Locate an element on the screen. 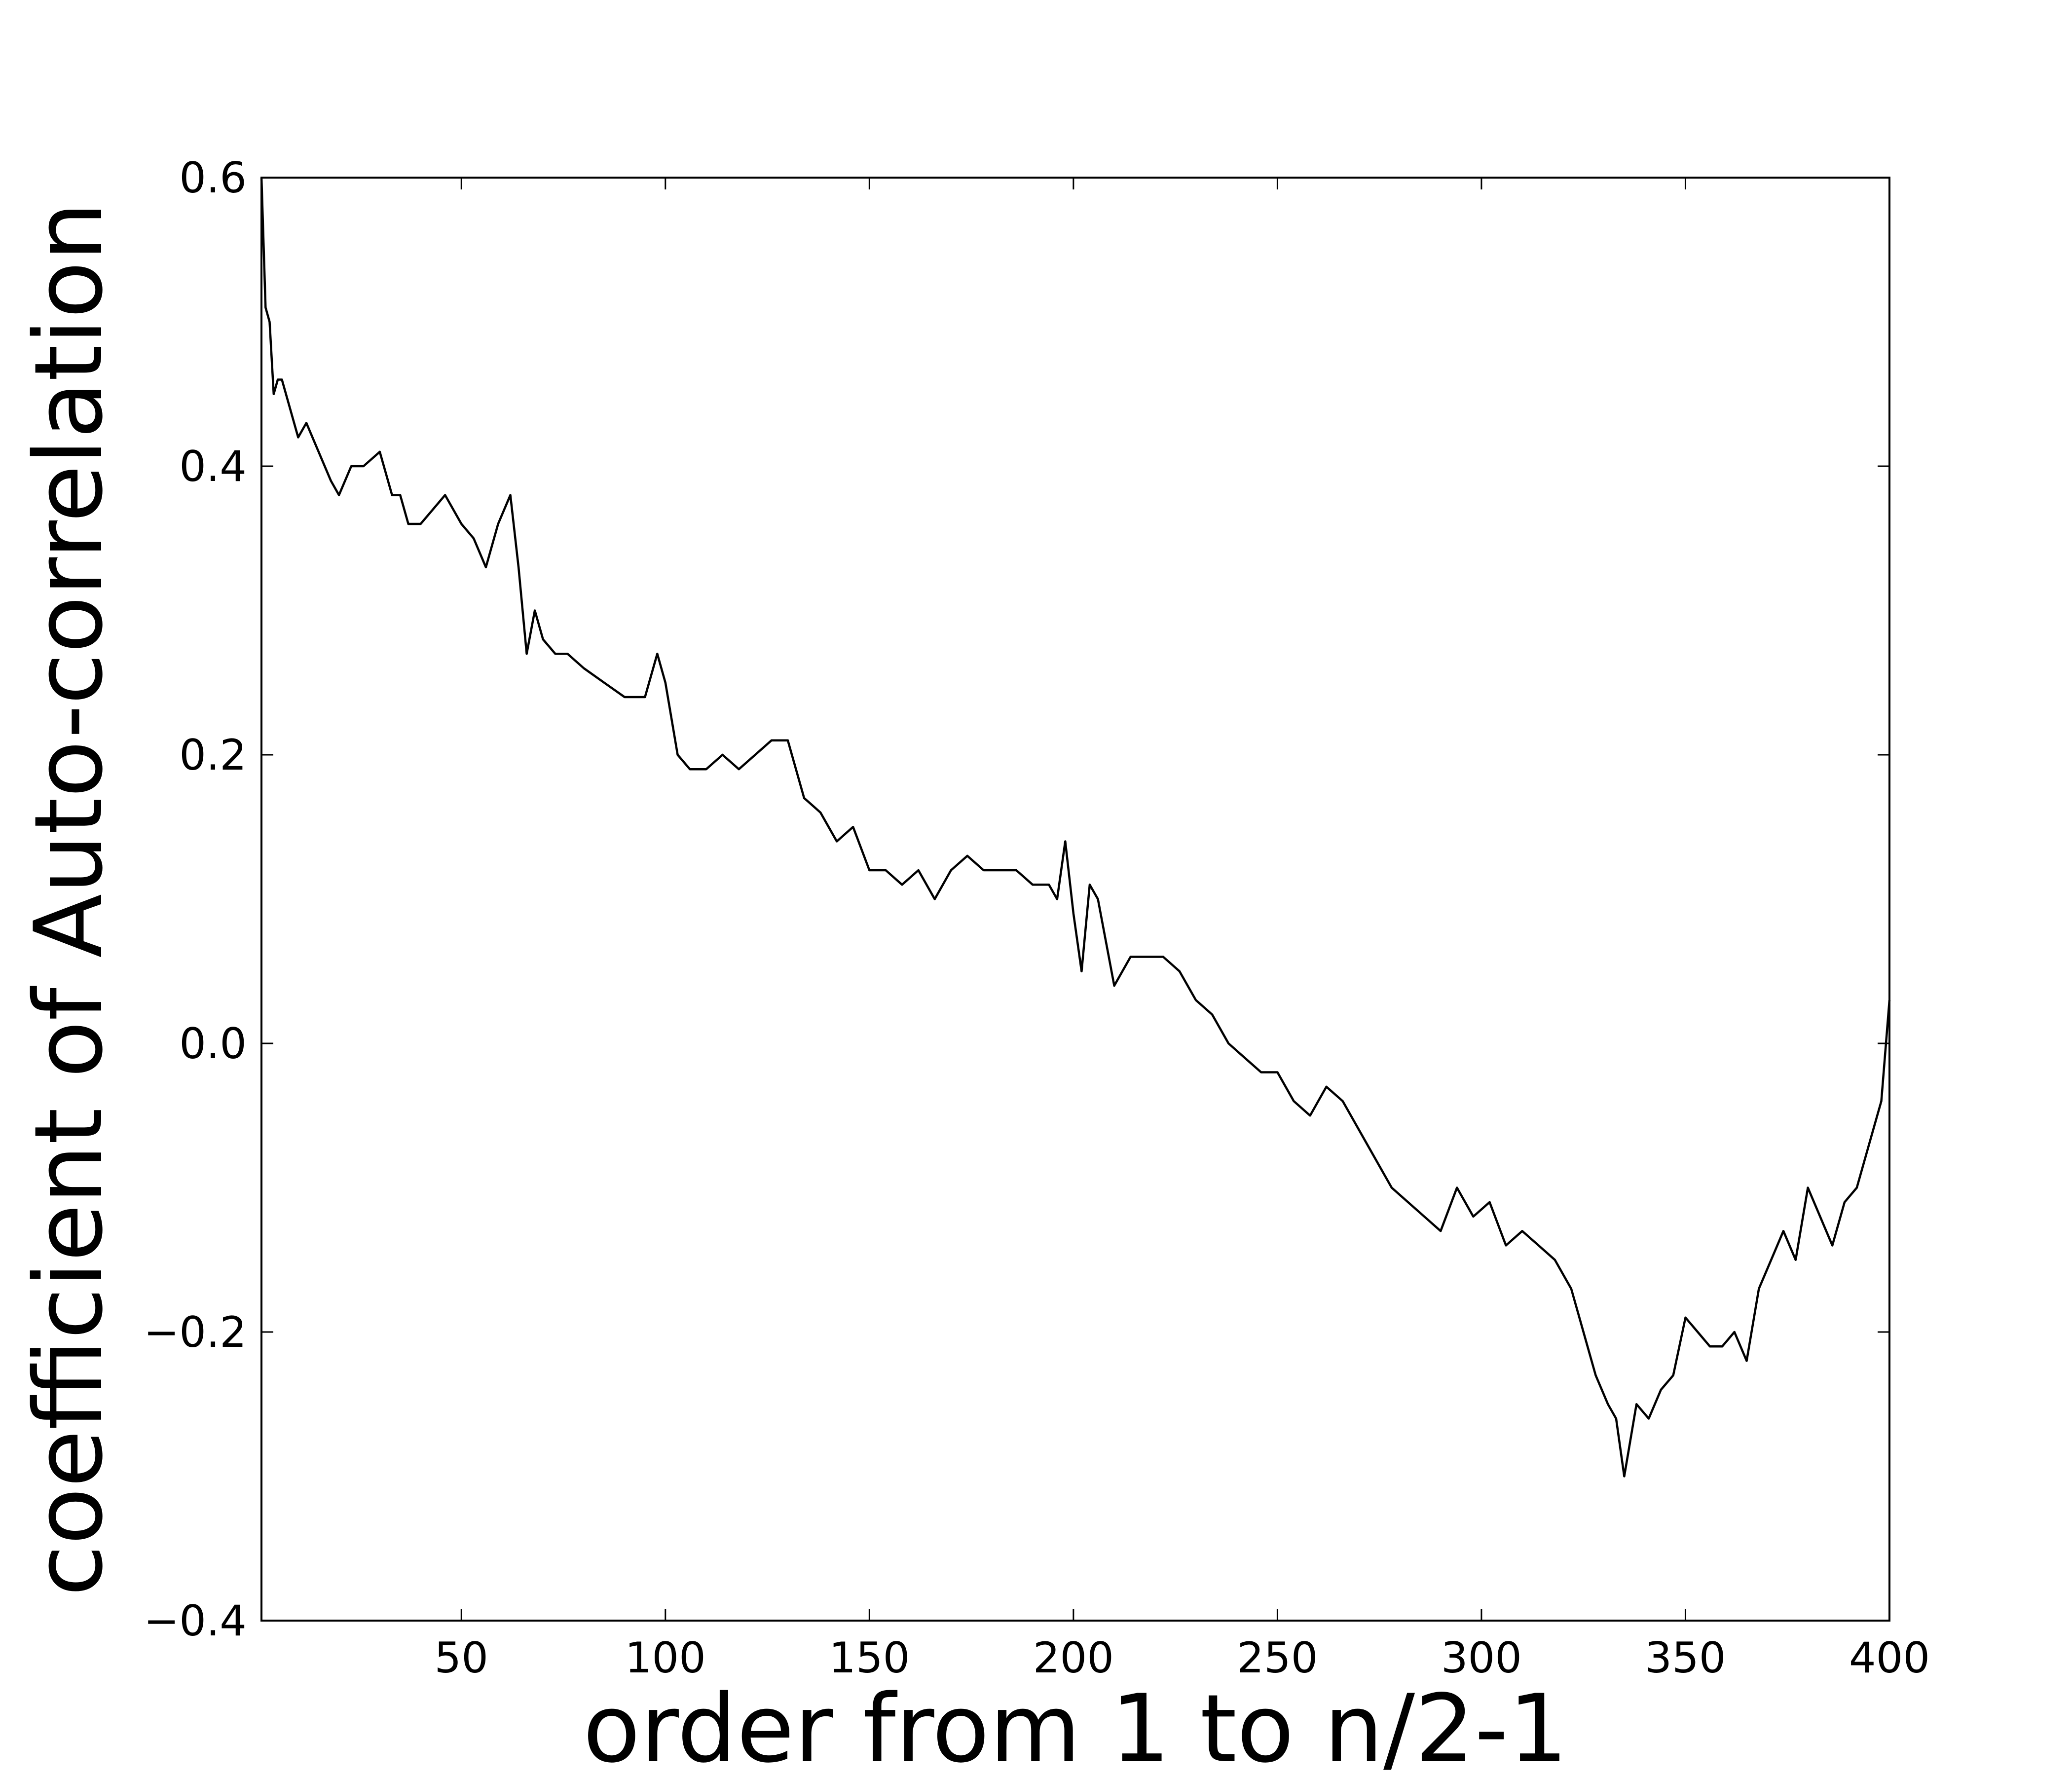  y-tick-label: −0.2 is located at coordinates (196, 1333).